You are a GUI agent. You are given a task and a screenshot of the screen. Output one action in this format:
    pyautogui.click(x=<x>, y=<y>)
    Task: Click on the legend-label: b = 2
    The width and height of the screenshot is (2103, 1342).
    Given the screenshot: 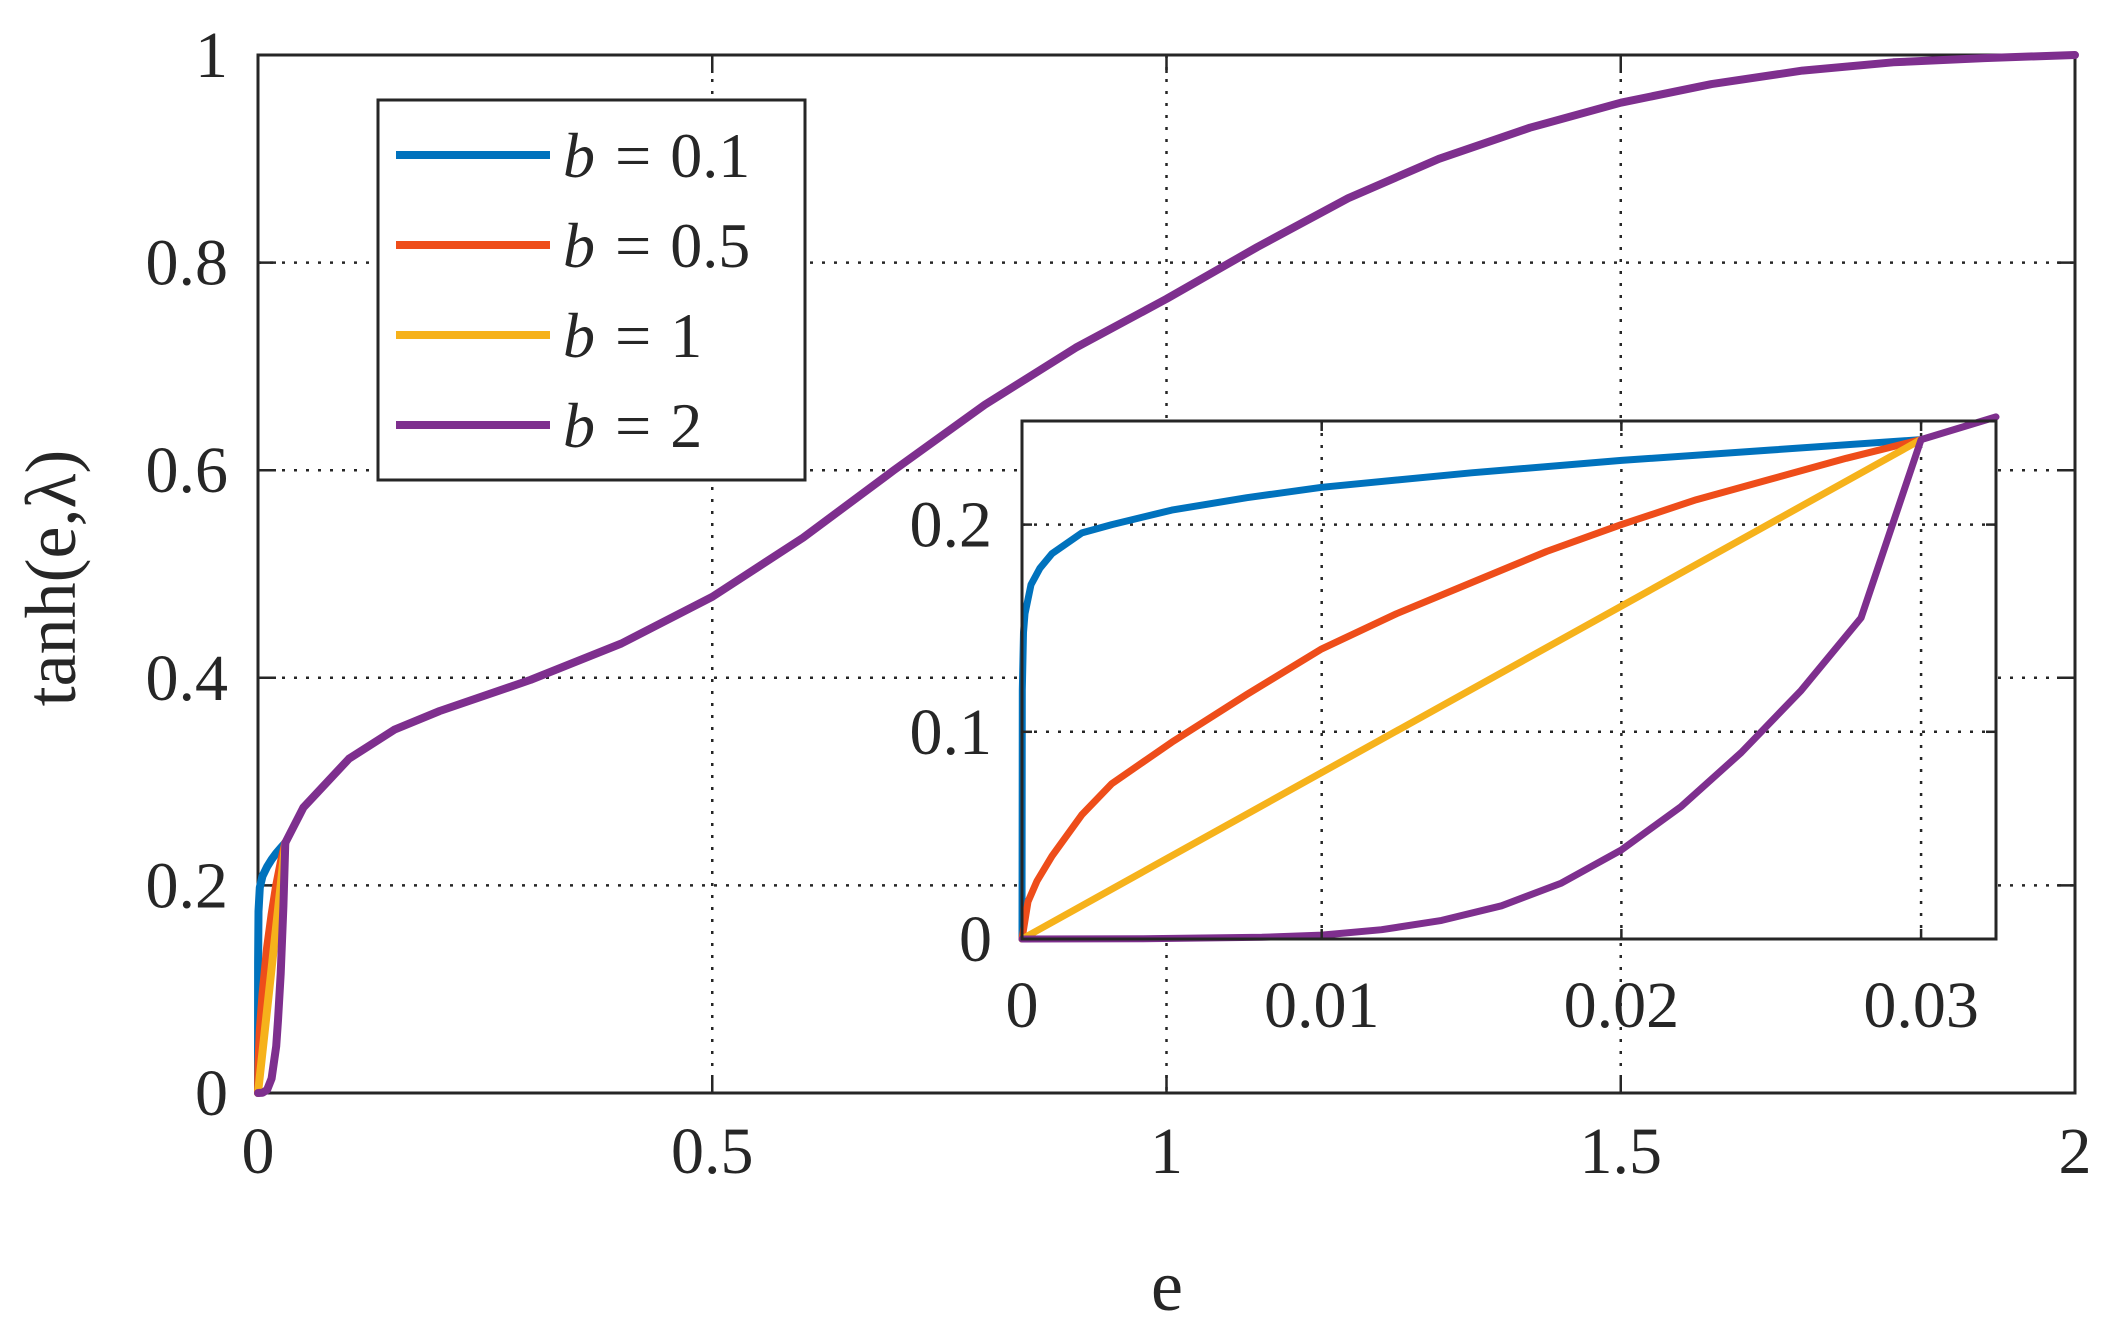 What is the action you would take?
    pyautogui.click(x=632, y=425)
    